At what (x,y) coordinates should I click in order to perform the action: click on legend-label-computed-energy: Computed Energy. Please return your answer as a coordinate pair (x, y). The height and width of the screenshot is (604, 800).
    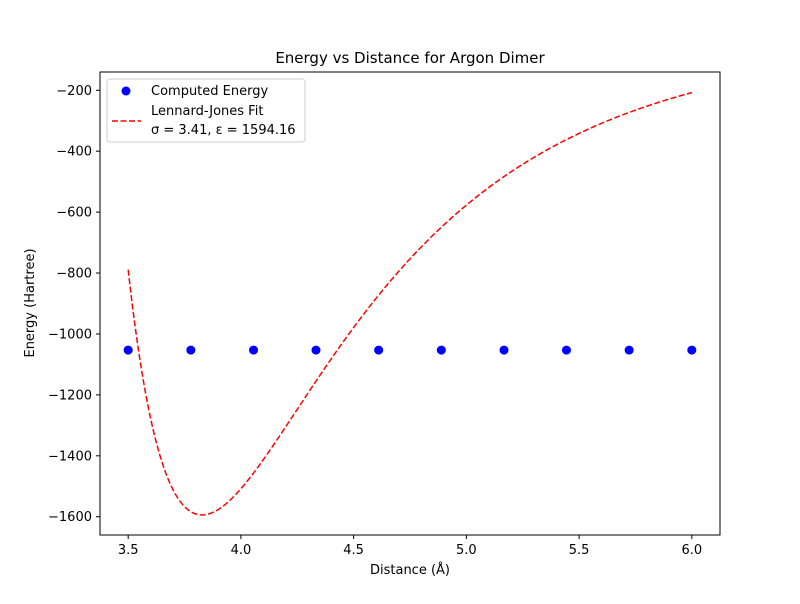
    Looking at the image, I should click on (209, 91).